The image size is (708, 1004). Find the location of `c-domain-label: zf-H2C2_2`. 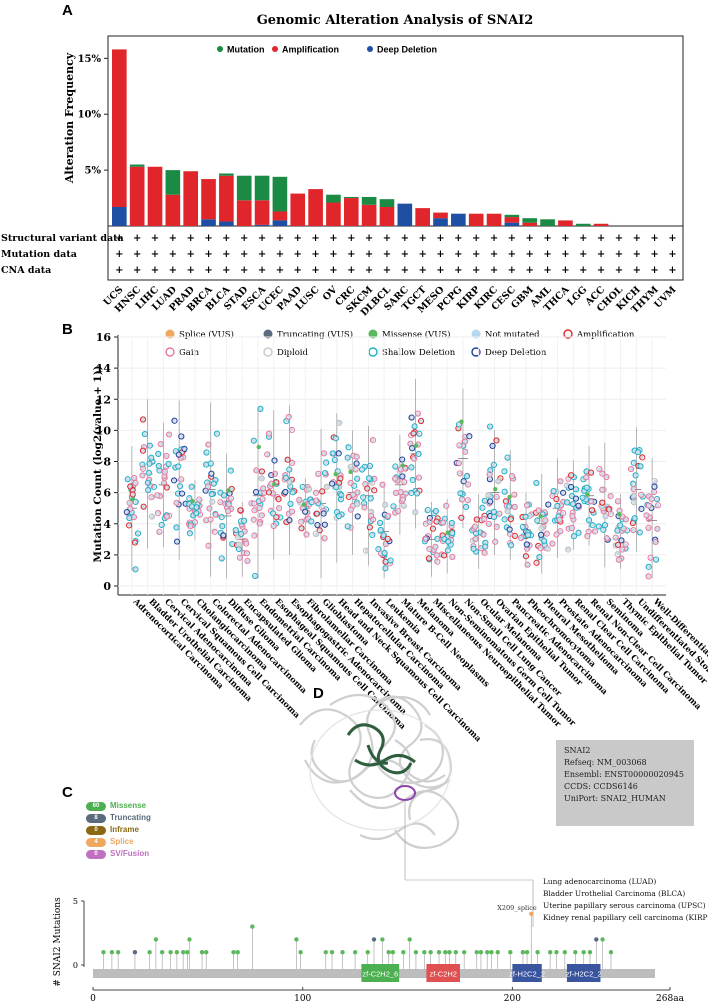

c-domain-label: zf-H2C2_2 is located at coordinates (584, 974).